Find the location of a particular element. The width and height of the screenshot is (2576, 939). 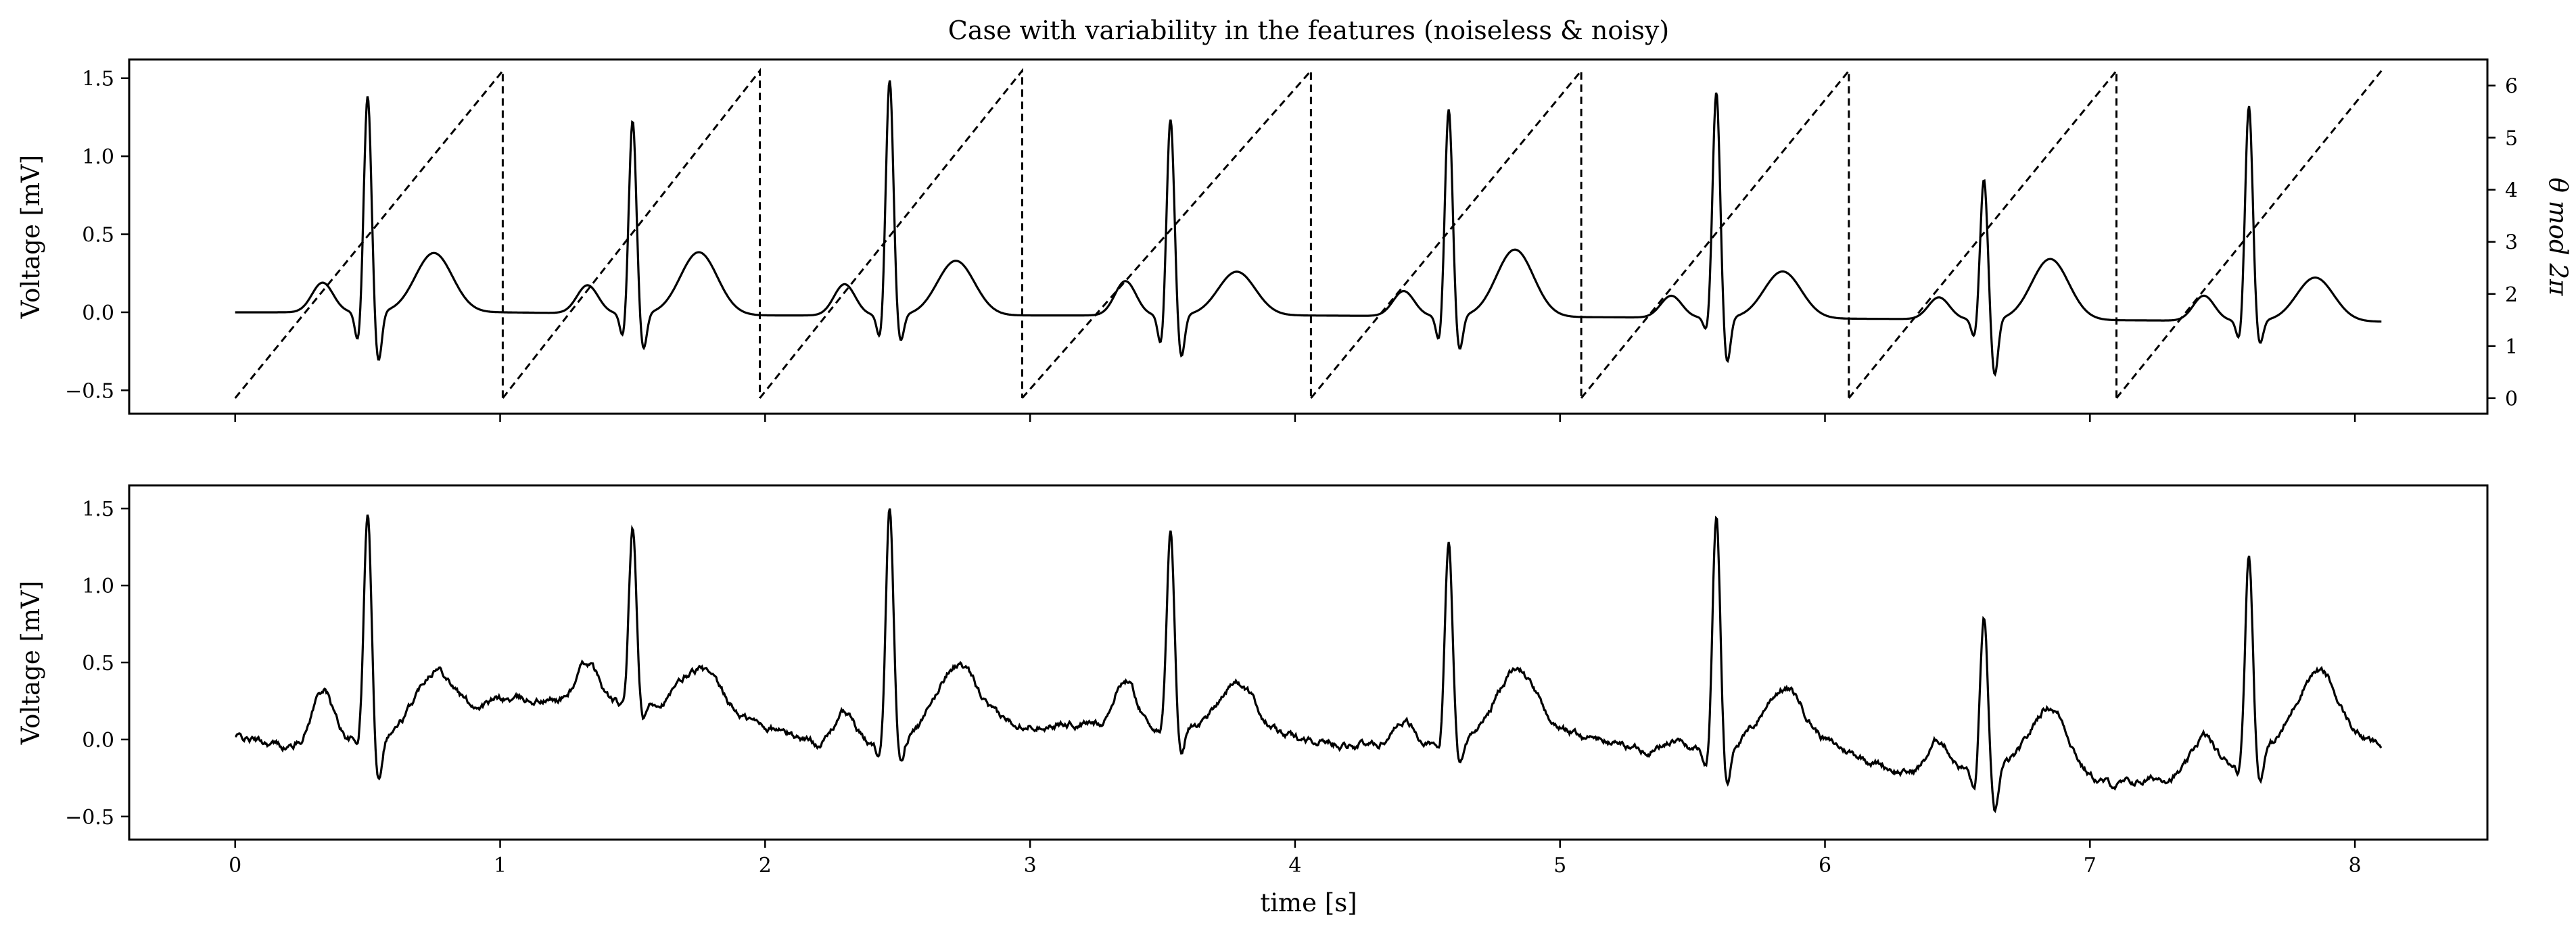

y2-tick-label: 2 is located at coordinates (2511, 295).